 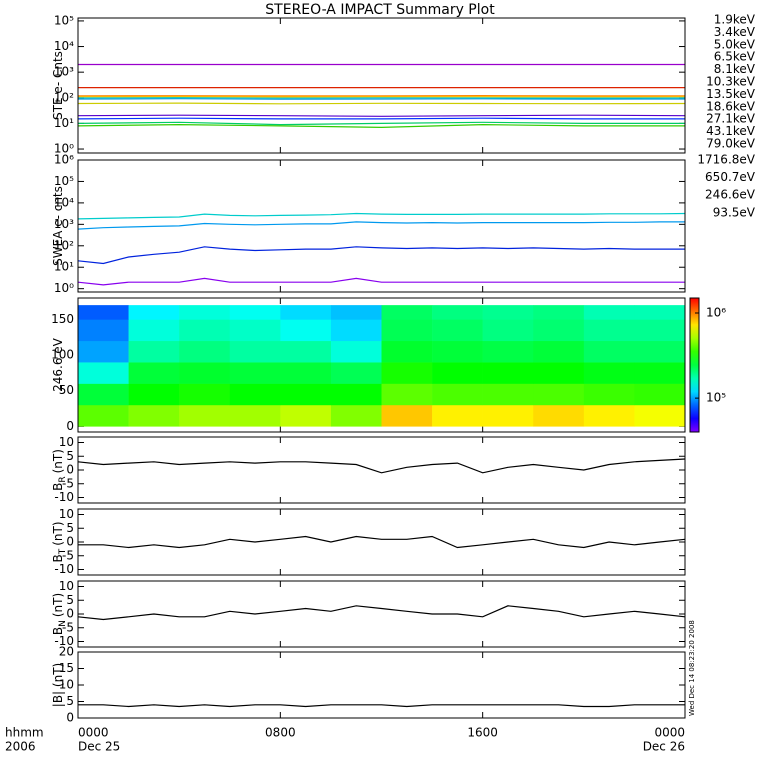 I want to click on y-tick-label: 150, so click(x=62, y=319).